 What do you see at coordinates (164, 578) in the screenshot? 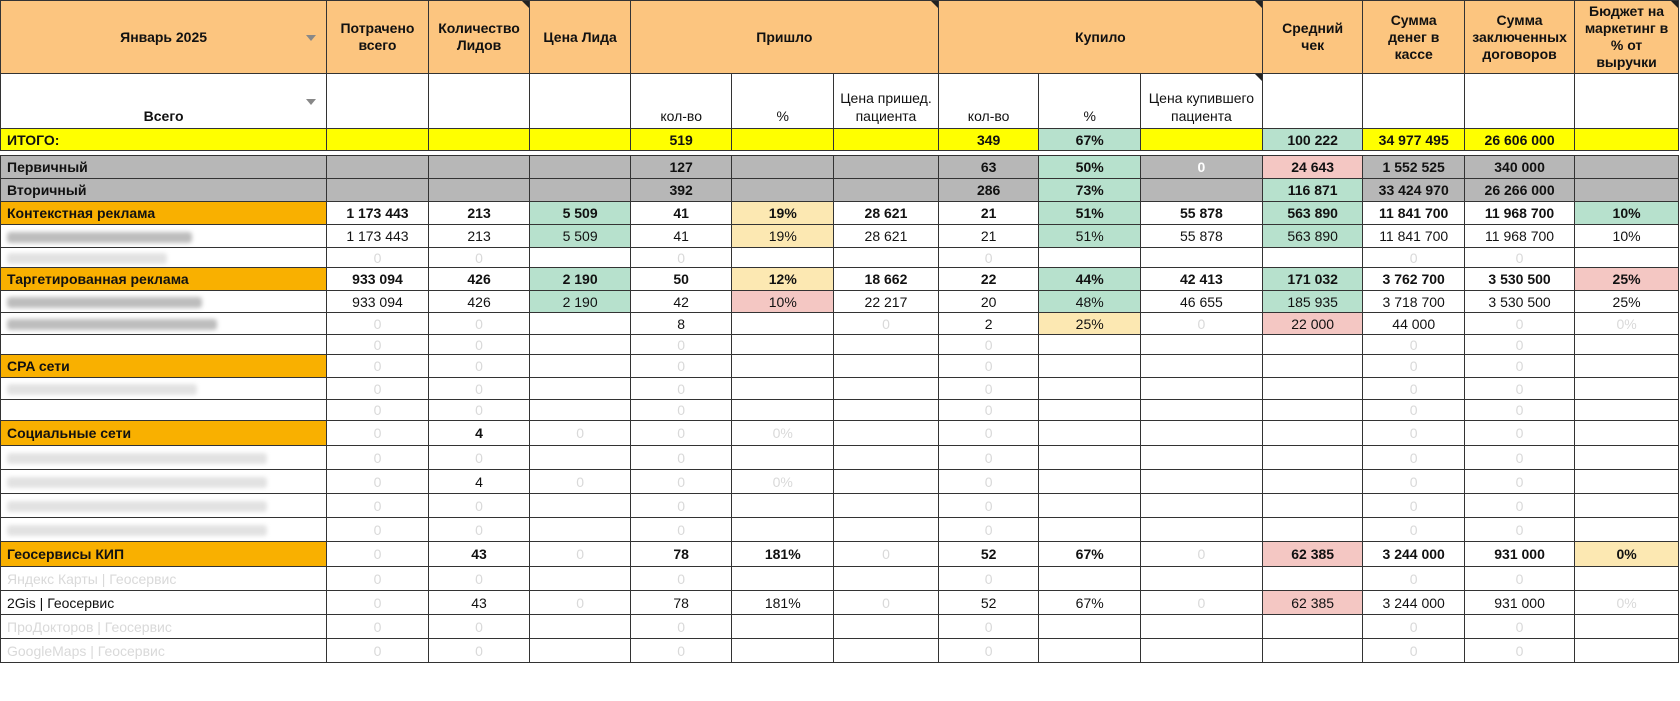
I see `row-label: Яндекс Карты | Геосервис` at bounding box center [164, 578].